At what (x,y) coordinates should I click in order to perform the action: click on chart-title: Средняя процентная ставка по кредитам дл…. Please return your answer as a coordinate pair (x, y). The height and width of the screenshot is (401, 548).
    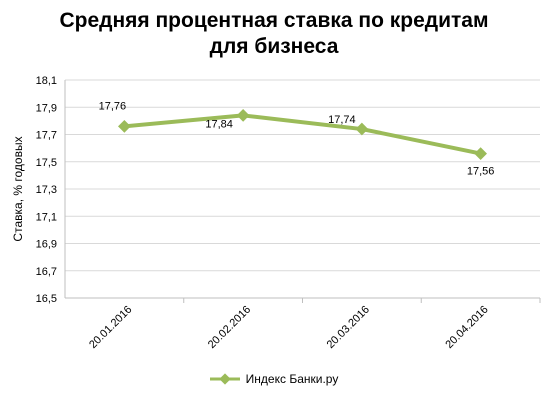
    Looking at the image, I should click on (274, 34).